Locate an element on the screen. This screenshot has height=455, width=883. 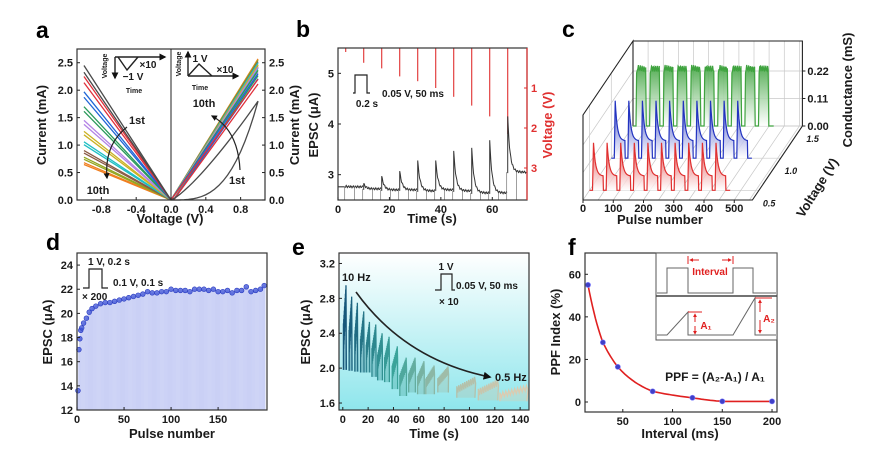
panel-b-xlabel: Time (s) is located at coordinates (432, 218).